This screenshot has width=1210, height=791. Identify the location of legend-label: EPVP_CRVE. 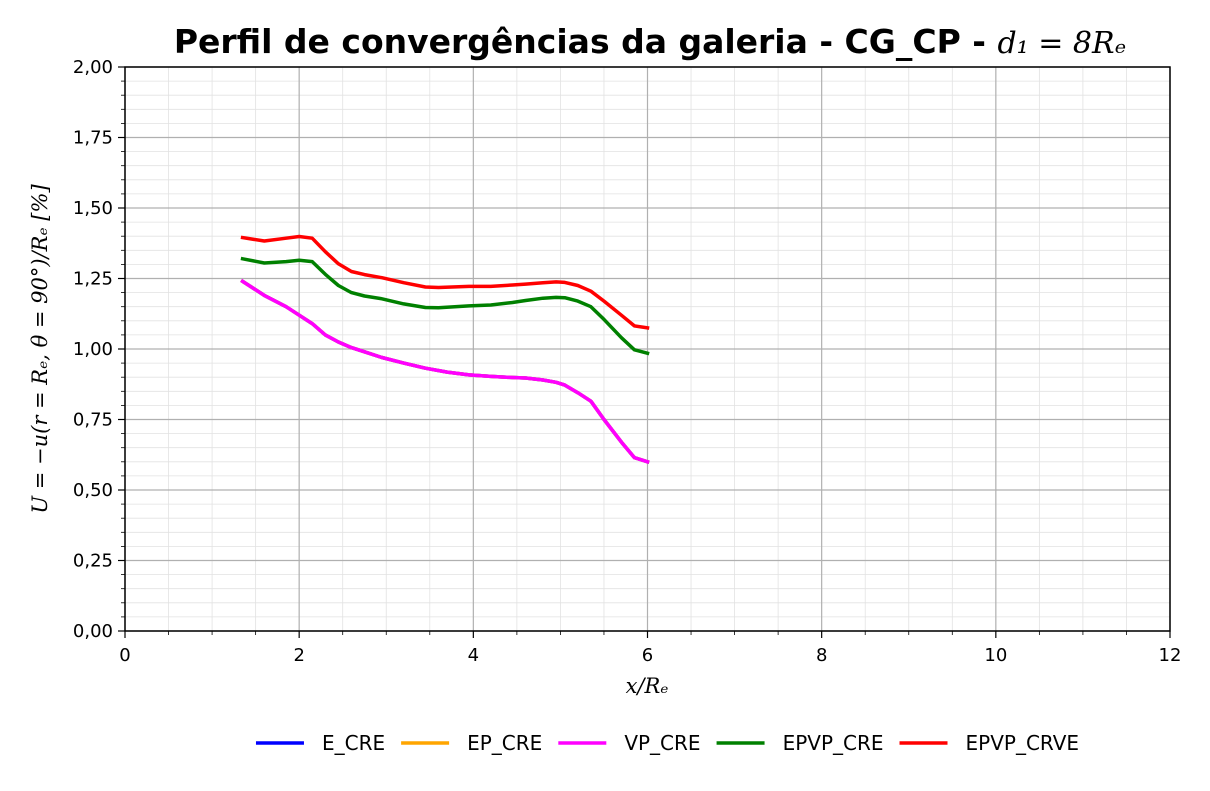
(1023, 743).